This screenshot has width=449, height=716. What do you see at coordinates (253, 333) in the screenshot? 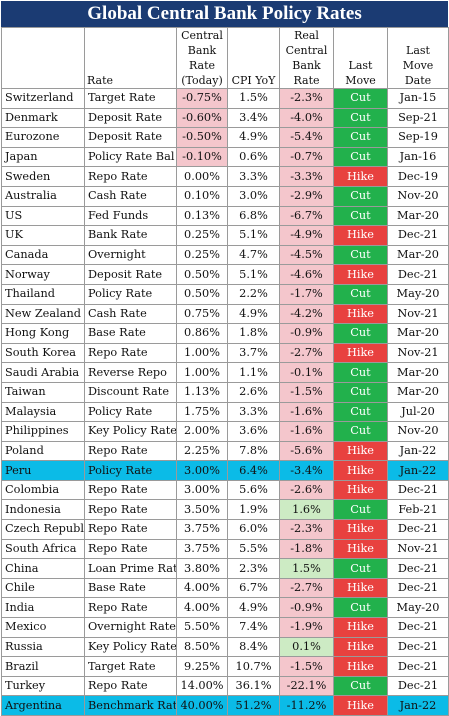
I see `cpi-cell: 1.8%` at bounding box center [253, 333].